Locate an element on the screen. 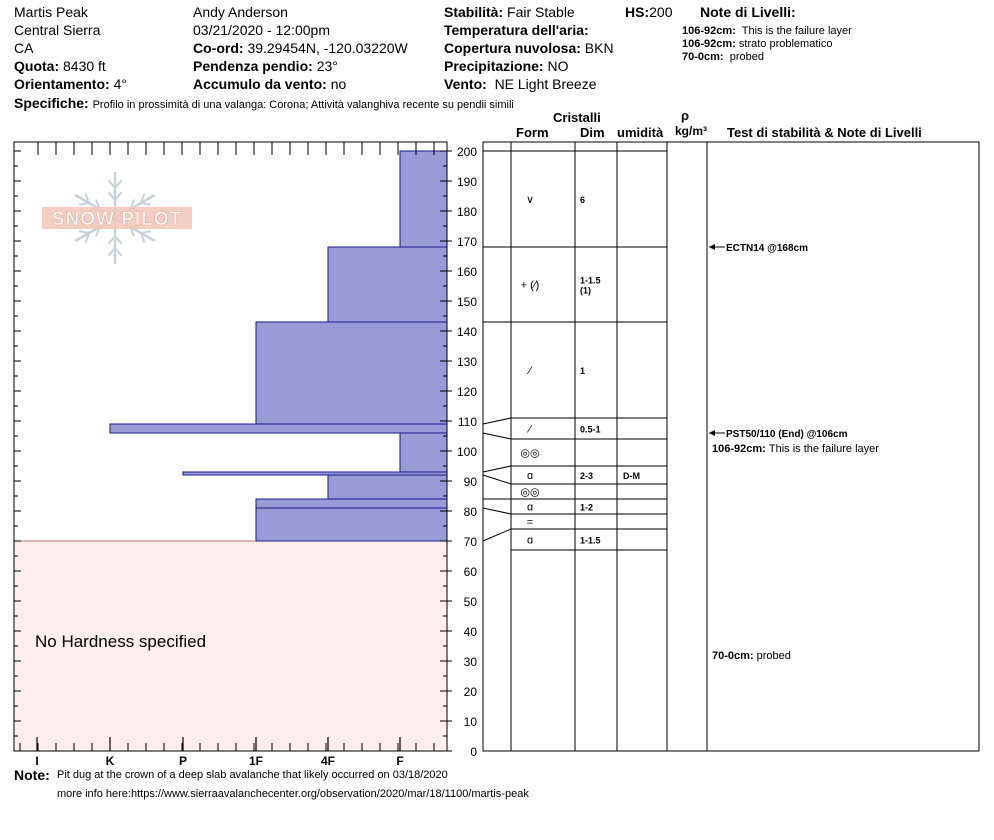 The image size is (994, 840). footer-note-label: Note: is located at coordinates (32, 775).